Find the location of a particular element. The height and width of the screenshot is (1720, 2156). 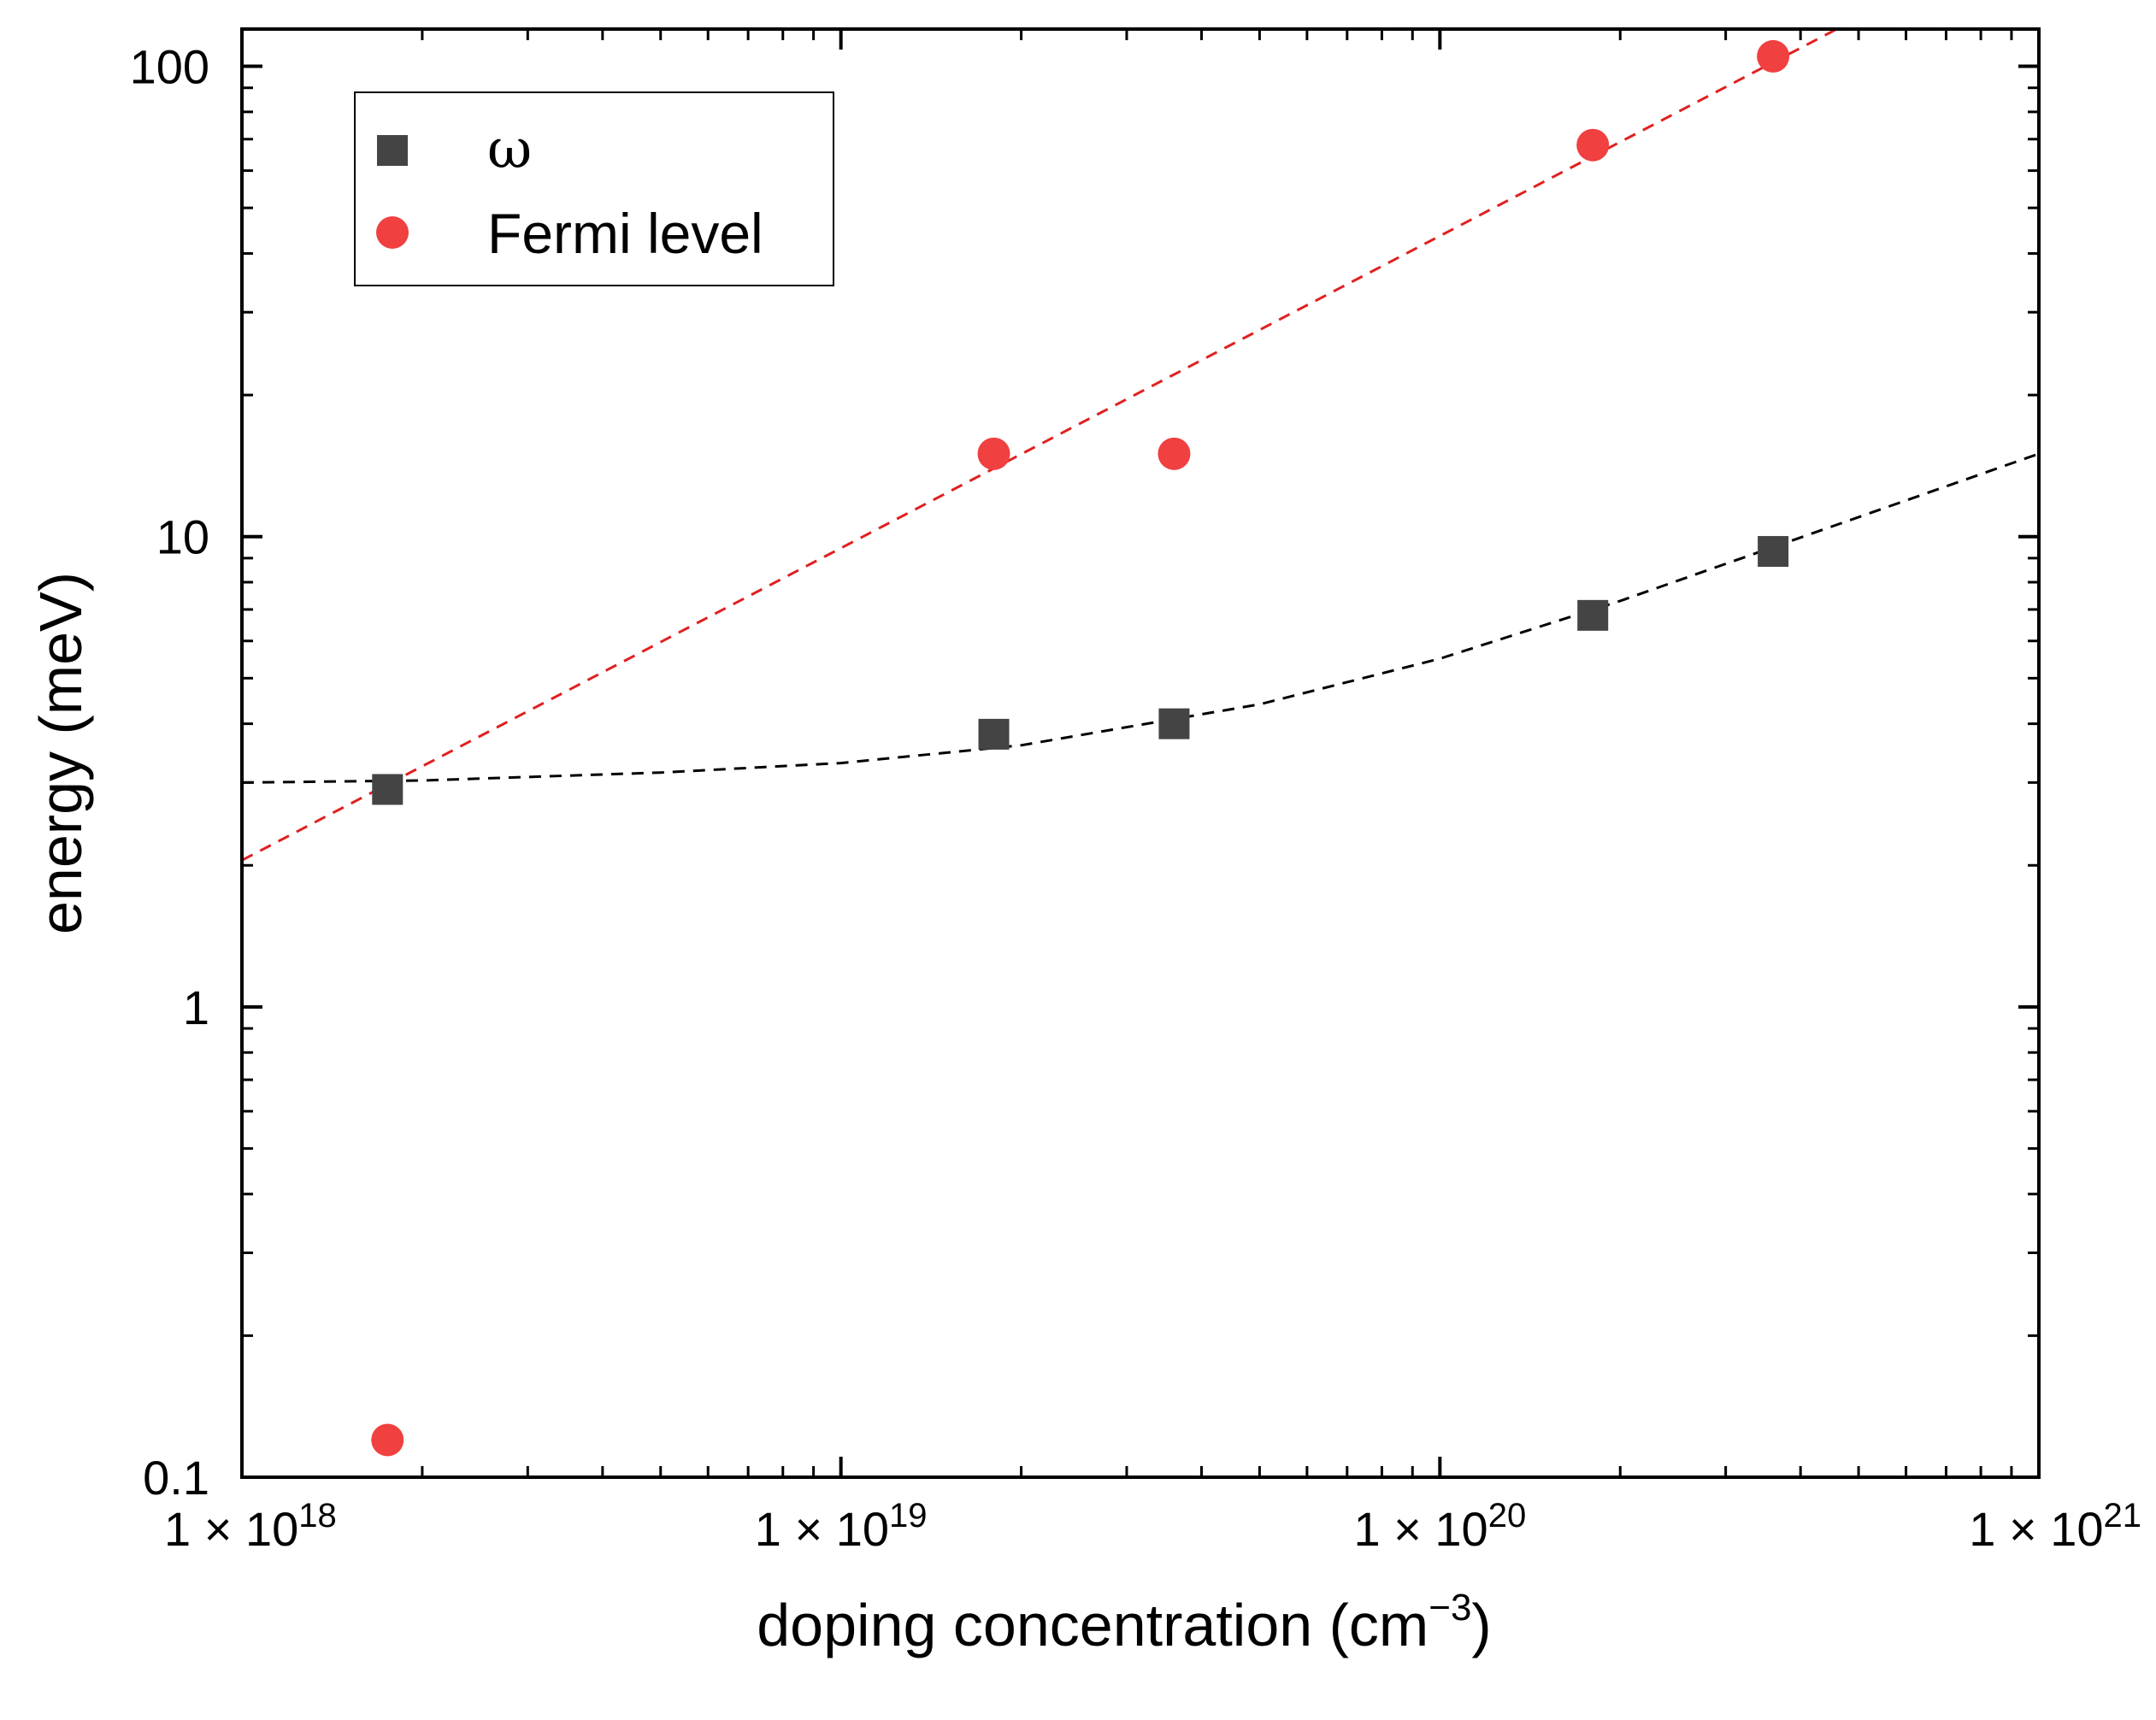

legend-label-fermi-level: Fermi level is located at coordinates (625, 234).